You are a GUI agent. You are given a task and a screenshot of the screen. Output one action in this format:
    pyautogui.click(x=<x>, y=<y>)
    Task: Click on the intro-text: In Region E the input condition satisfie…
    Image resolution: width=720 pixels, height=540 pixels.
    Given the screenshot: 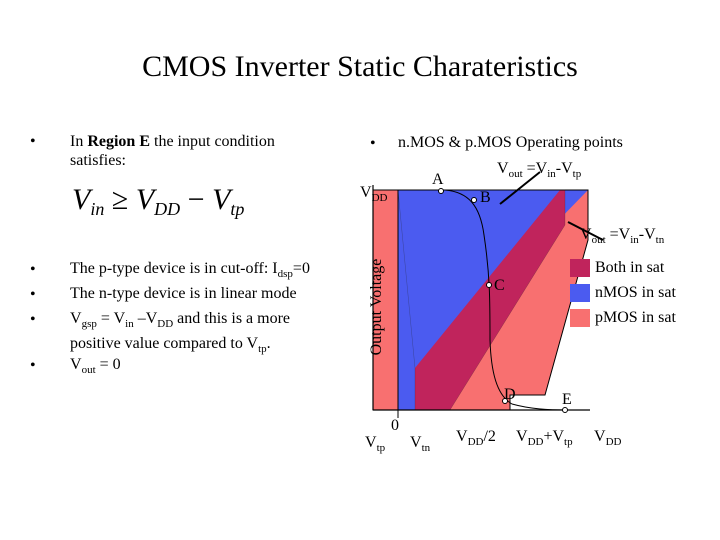 What is the action you would take?
    pyautogui.click(x=172, y=151)
    